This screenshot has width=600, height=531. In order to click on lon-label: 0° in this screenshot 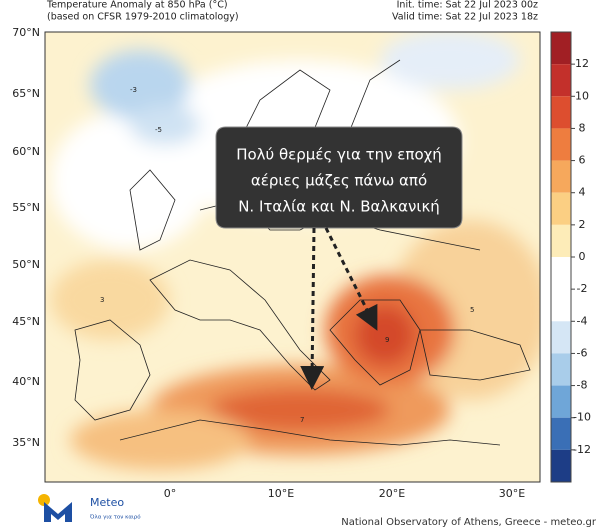, I will do `click(170, 493)`.